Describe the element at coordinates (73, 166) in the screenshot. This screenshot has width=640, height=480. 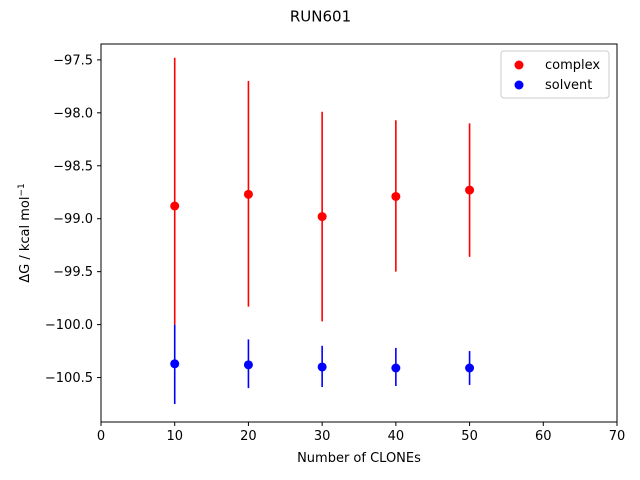
I see `y-tick-label: −98.5` at that location.